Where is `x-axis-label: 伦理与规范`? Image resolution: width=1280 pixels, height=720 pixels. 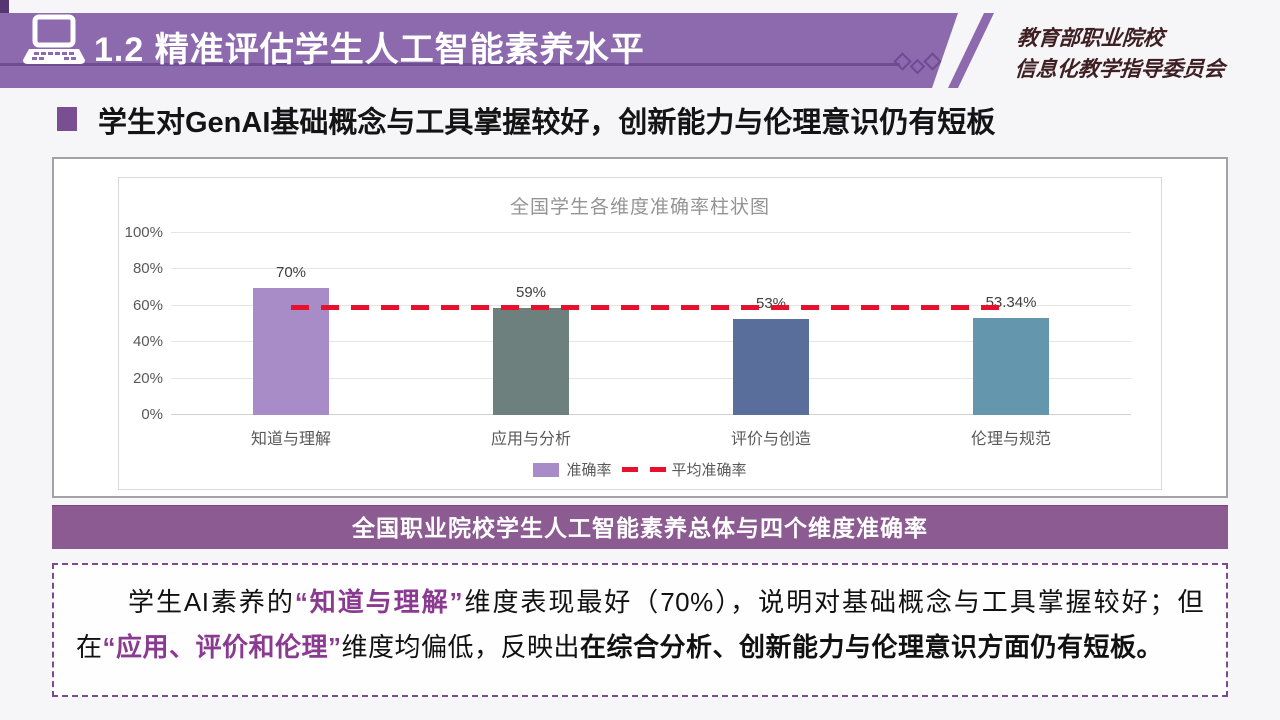 x-axis-label: 伦理与规范 is located at coordinates (1010, 439).